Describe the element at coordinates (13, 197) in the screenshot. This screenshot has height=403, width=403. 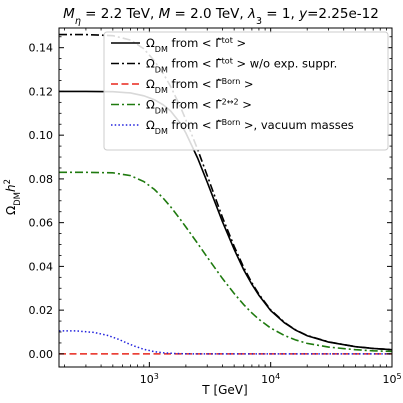
I see `y-axis-label: ΩDMh2` at that location.